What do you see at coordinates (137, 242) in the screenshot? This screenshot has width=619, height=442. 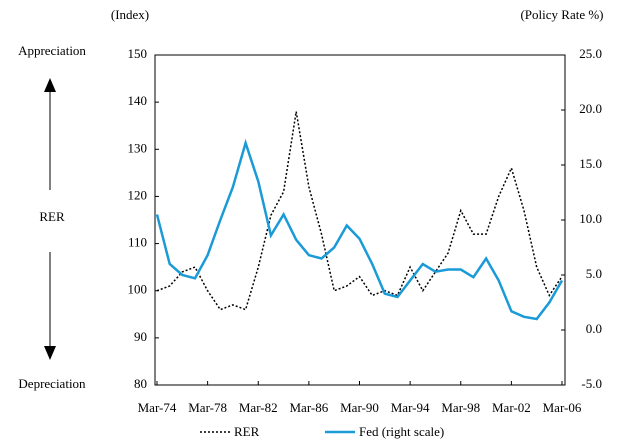 I see `y-tick-label: 110` at bounding box center [137, 242].